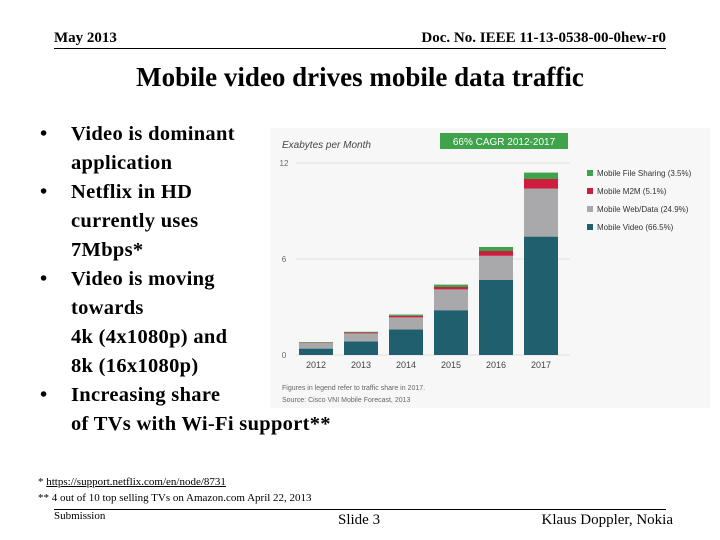  What do you see at coordinates (406, 365) in the screenshot?
I see `x-tick-label: 2014` at bounding box center [406, 365].